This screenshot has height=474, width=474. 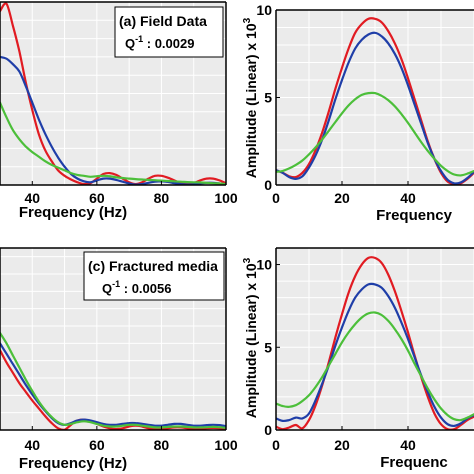 I want to click on annotation-q-value: Q-1 : 0.0056, so click(x=136, y=287).